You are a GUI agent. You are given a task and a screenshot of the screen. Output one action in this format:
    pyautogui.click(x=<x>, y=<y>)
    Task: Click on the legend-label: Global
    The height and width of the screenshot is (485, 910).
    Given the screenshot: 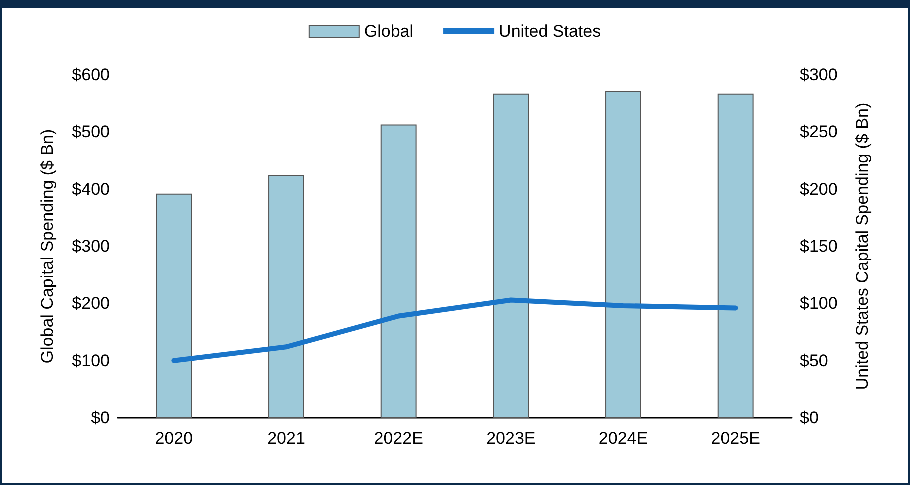 What is the action you would take?
    pyautogui.click(x=389, y=31)
    